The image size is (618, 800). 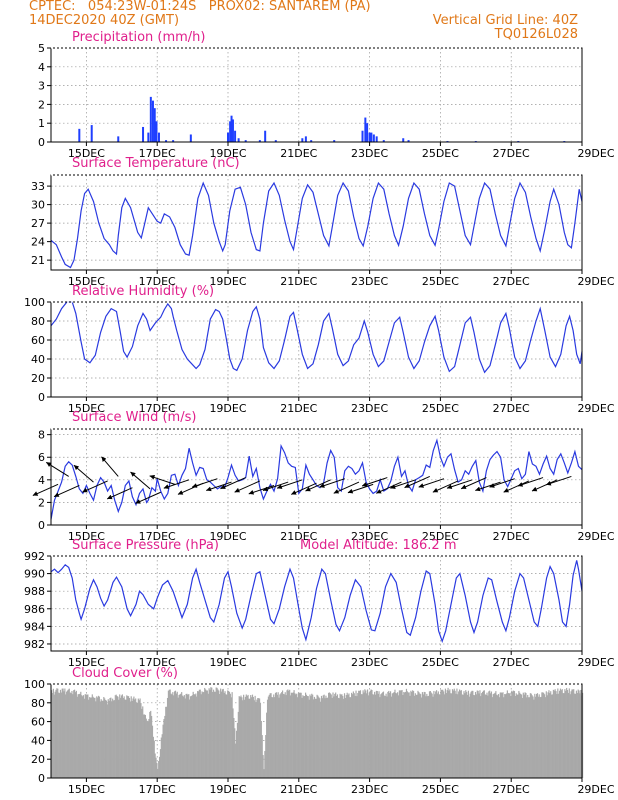 What do you see at coordinates (536, 34) in the screenshot?
I see `header-model-id: TQ0126L028` at bounding box center [536, 34].